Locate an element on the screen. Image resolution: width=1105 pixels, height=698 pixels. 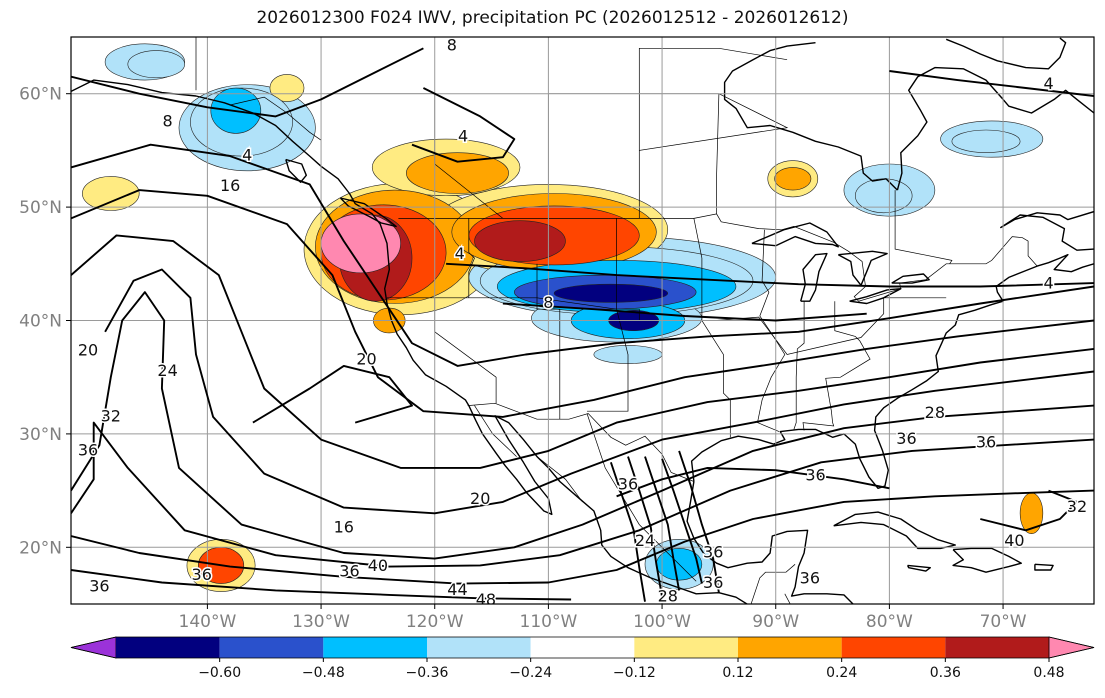
colorbar-tick-label: −0.60 is located at coordinates (219, 673).